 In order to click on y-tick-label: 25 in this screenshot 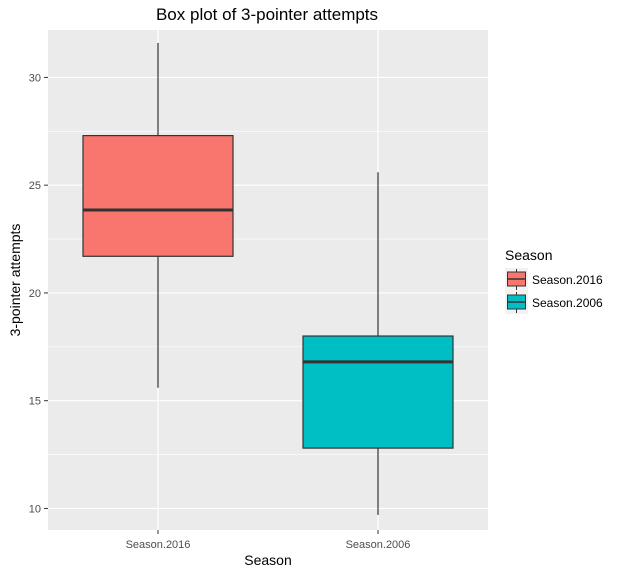, I will do `click(35, 186)`.